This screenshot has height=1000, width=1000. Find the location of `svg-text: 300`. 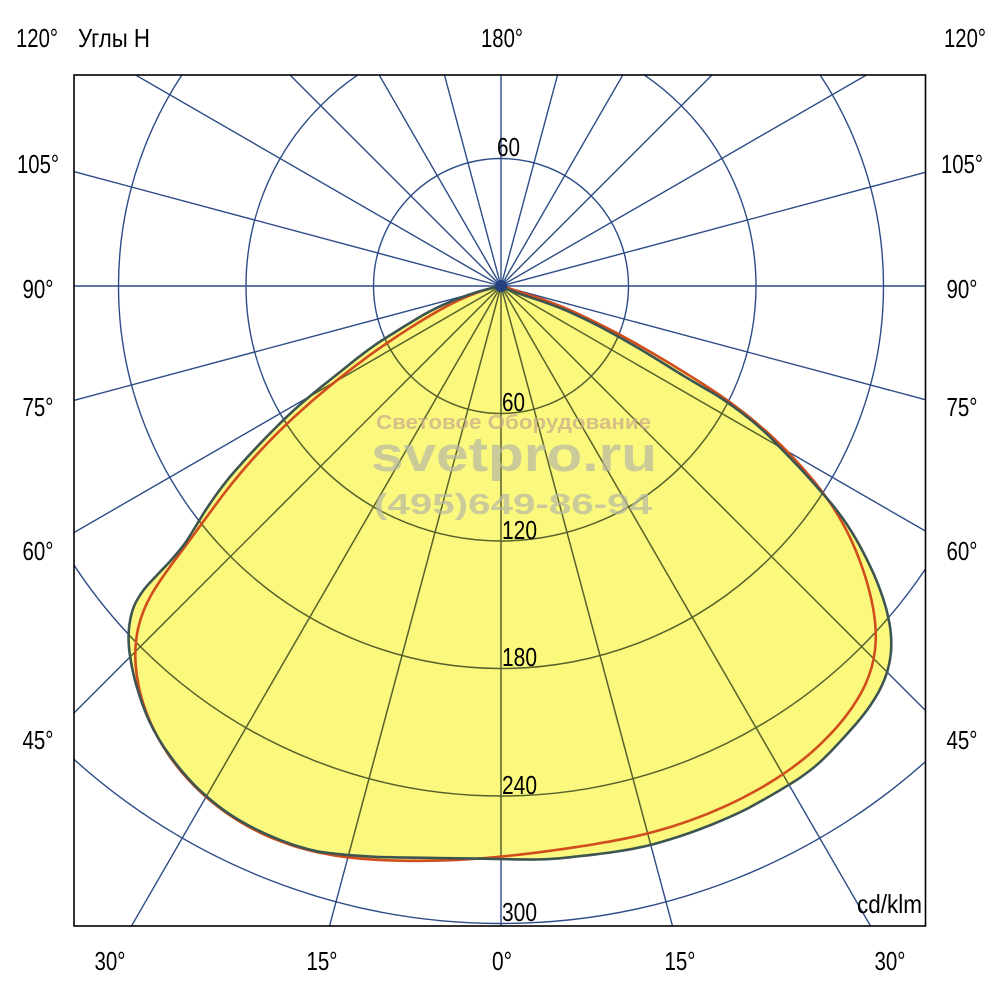

svg-text: 300 is located at coordinates (519, 912).